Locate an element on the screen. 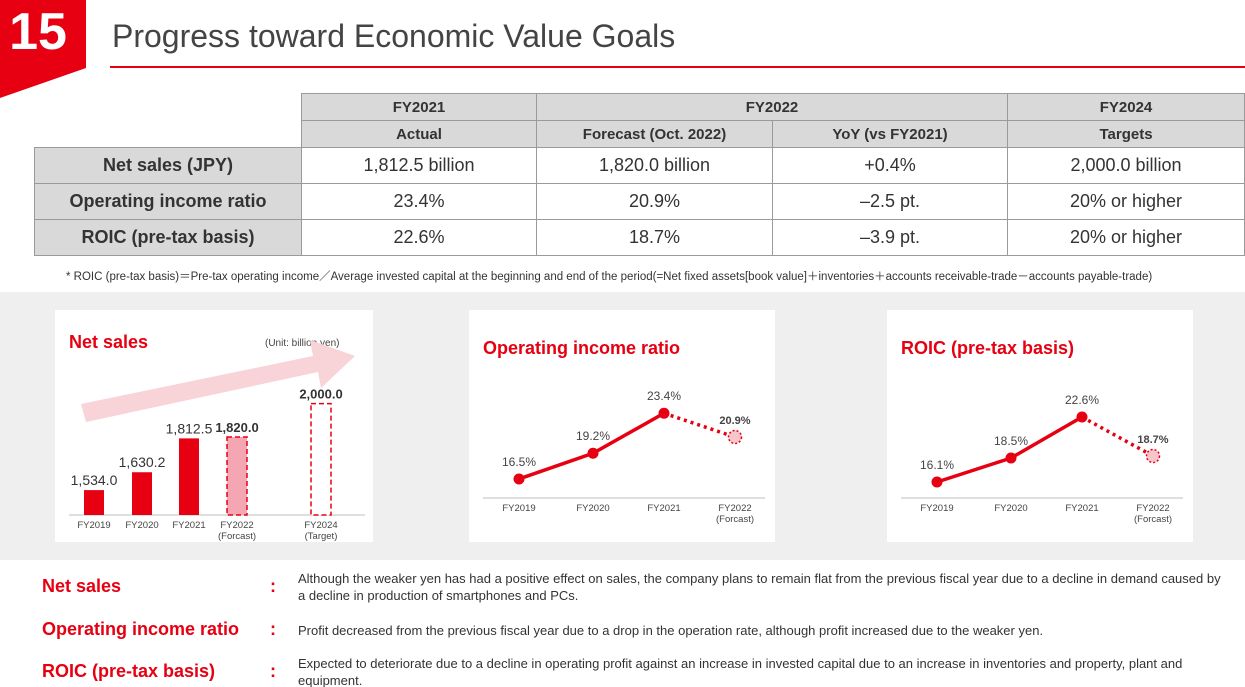 The image size is (1245, 687). point-value-label: 16.1% is located at coordinates (937, 465).